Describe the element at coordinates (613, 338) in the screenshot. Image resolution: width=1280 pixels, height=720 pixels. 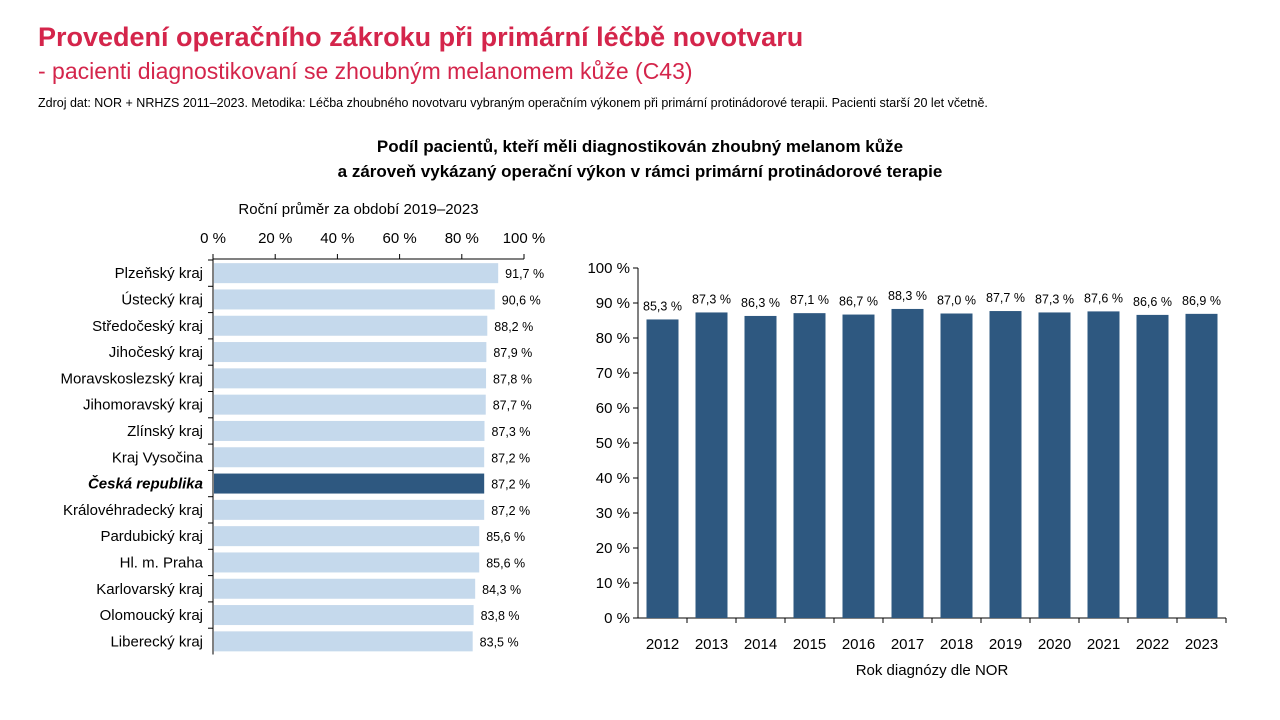
I see `y-tick-label: 80 %` at that location.